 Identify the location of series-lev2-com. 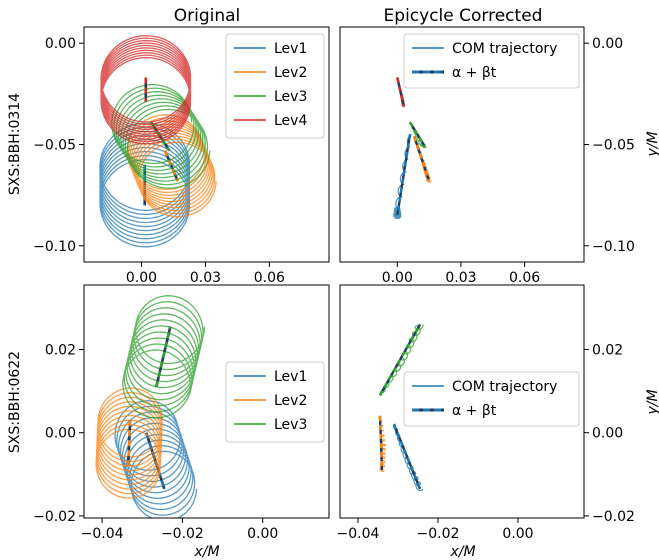
(382, 444).